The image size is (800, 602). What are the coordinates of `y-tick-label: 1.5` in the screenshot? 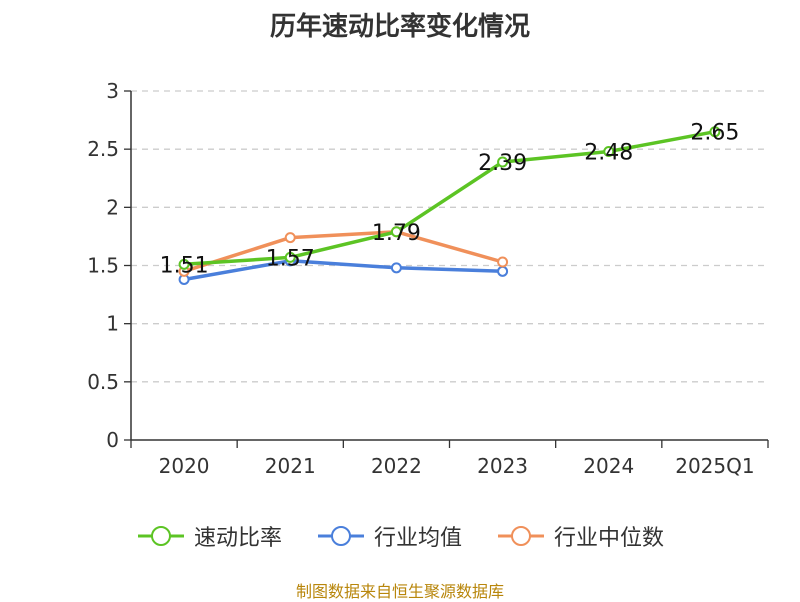 It's located at (103, 266).